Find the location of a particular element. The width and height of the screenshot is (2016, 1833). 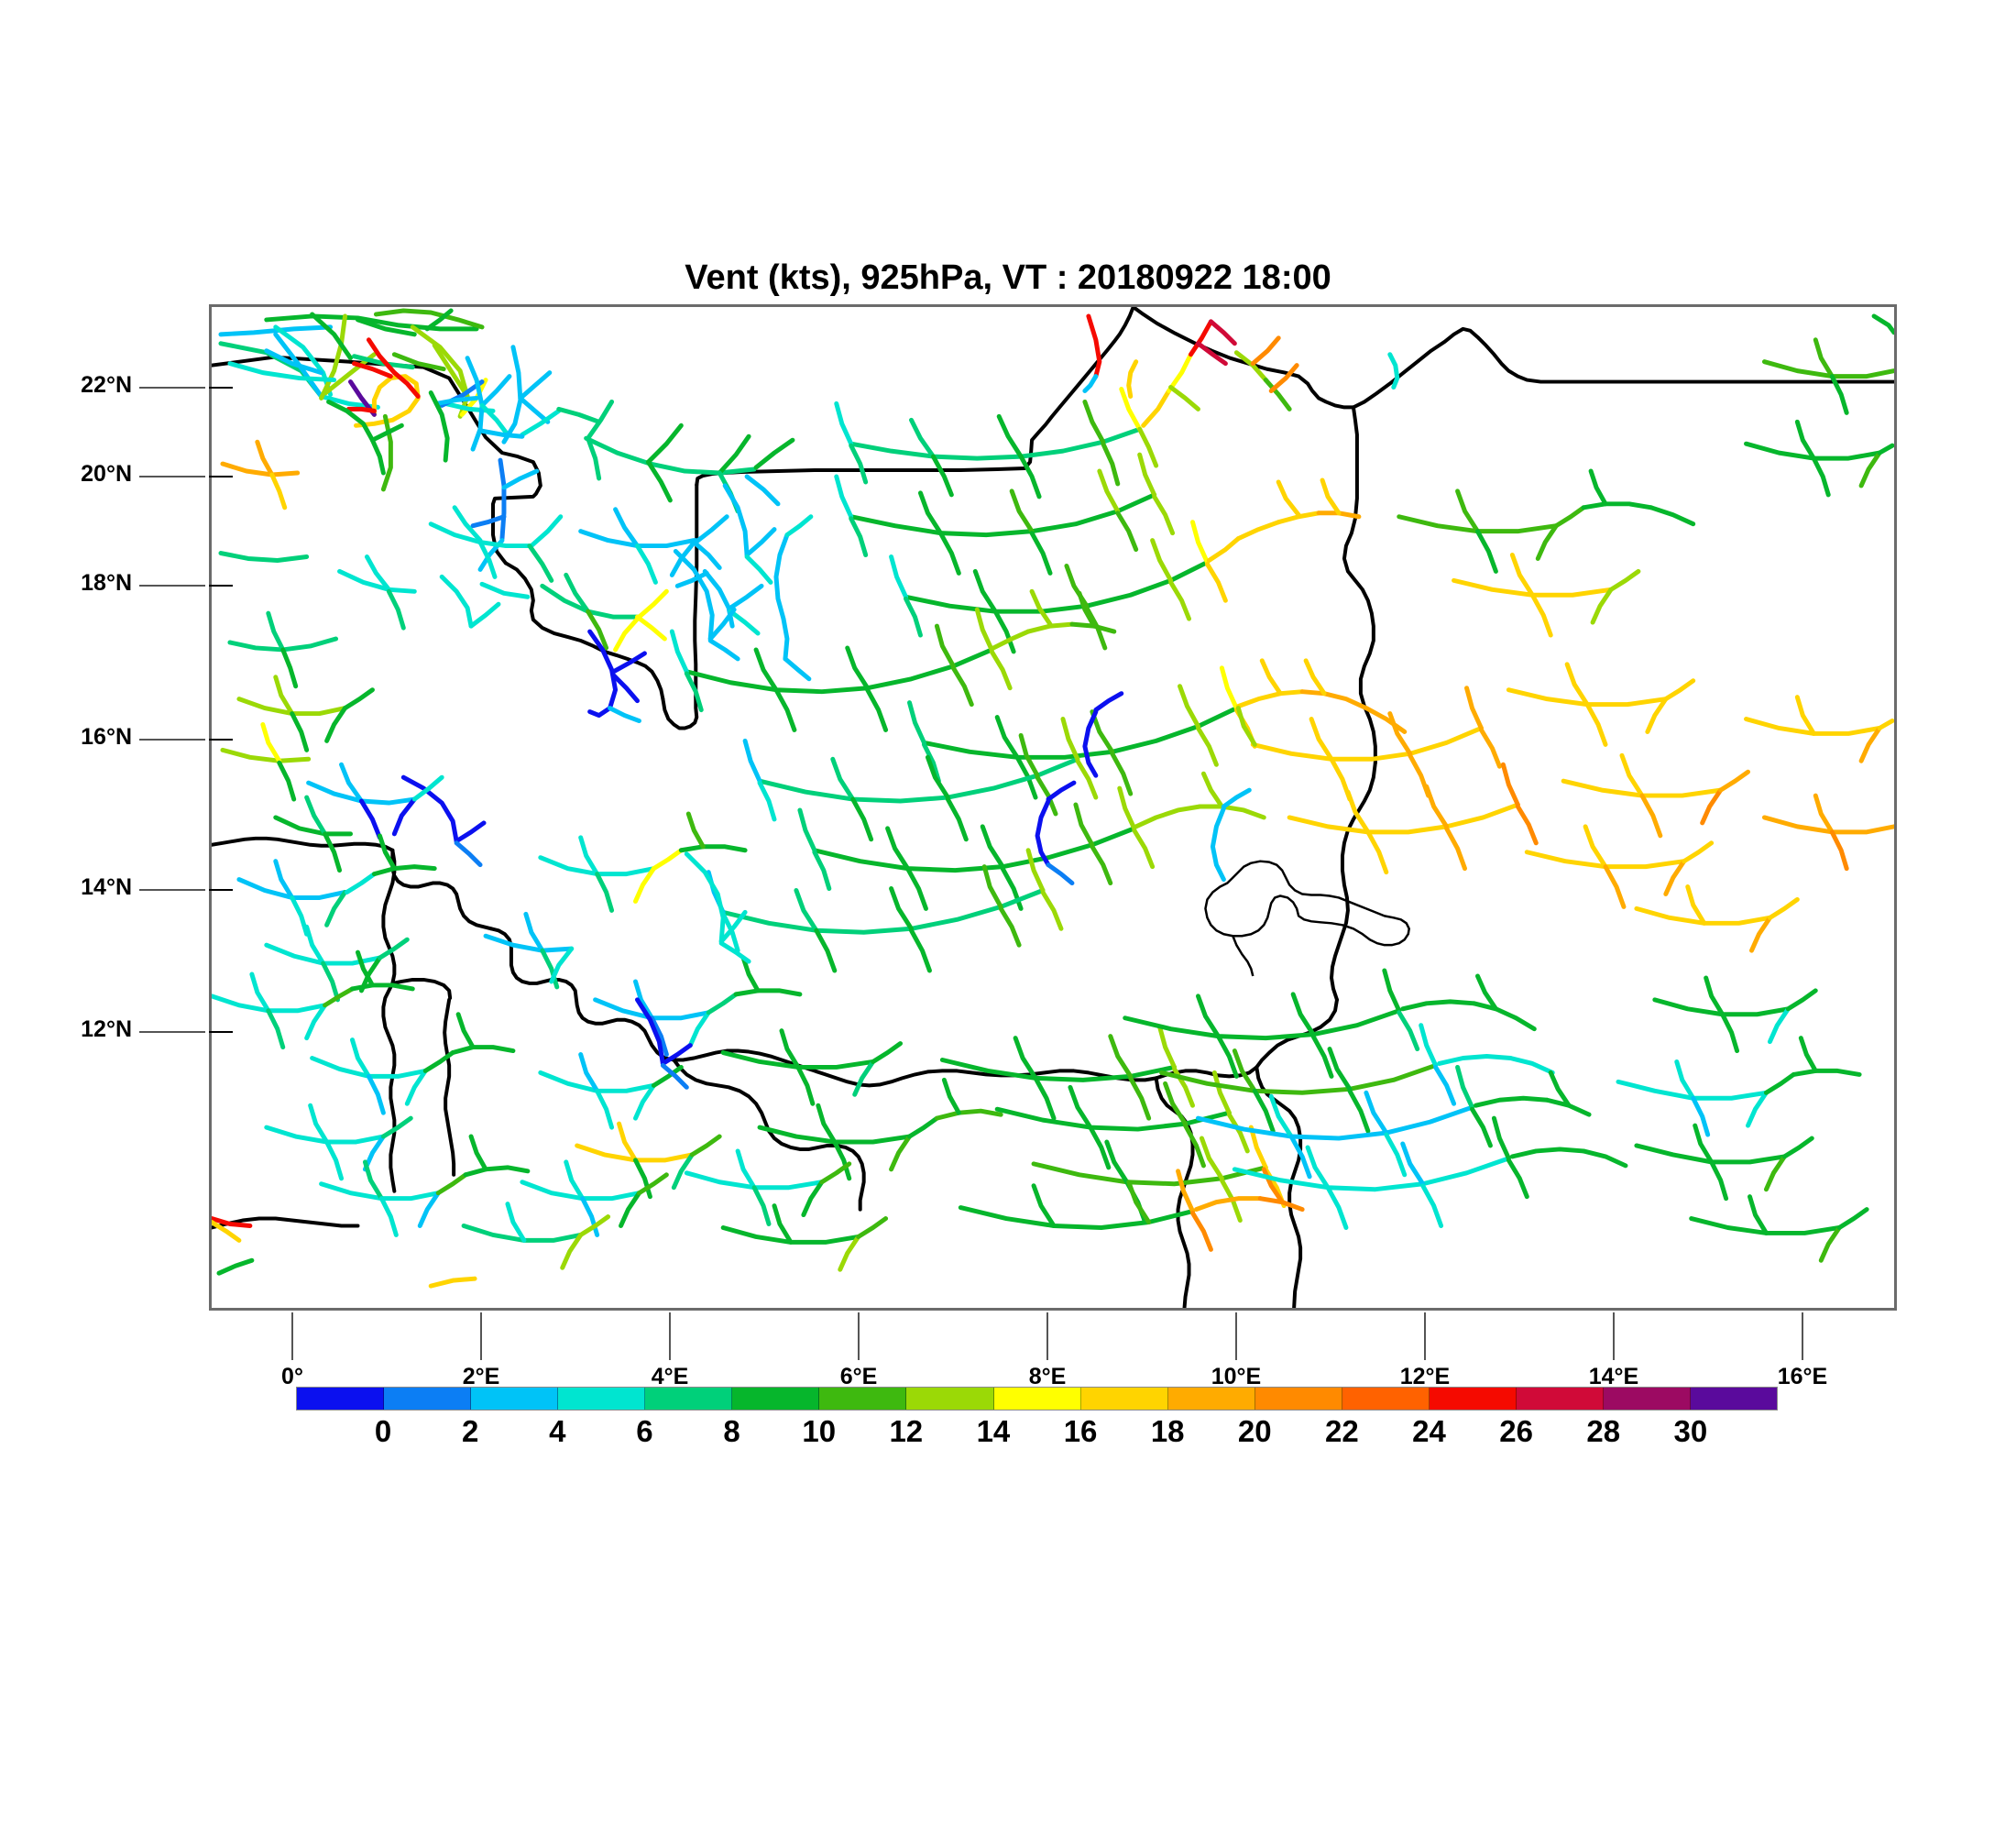

colorbar-label-20: 20 is located at coordinates (1254, 1431).